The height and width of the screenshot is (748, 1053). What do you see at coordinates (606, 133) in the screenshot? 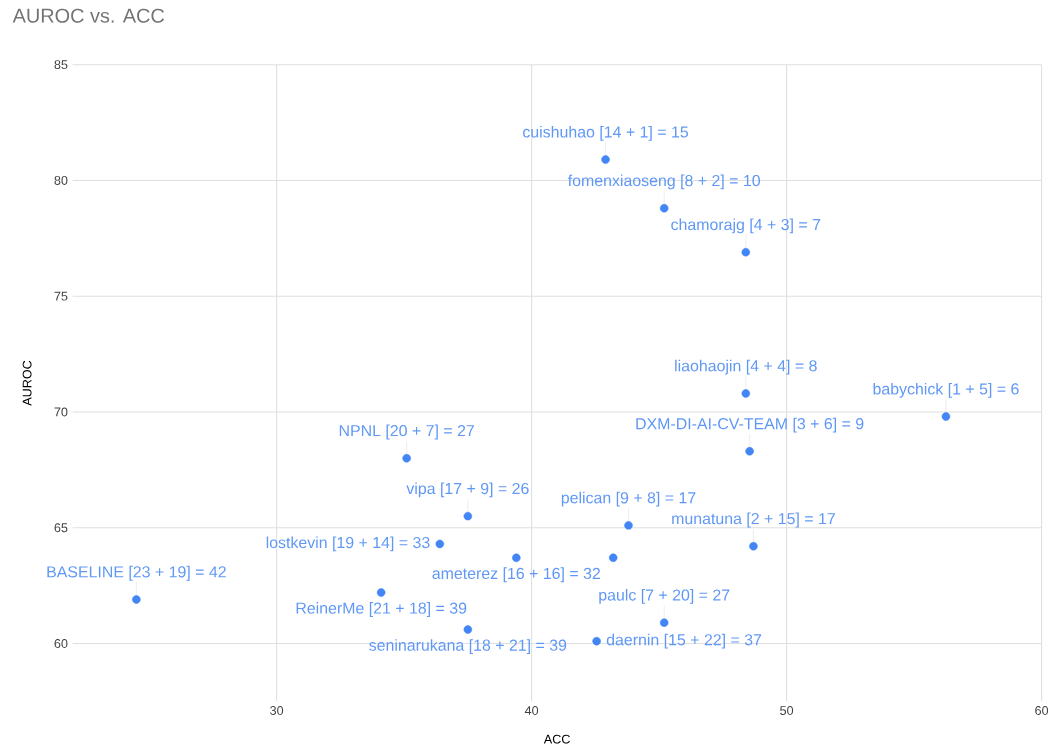
I see `annotation: cuishuhao [14 + 1] = 15` at bounding box center [606, 133].